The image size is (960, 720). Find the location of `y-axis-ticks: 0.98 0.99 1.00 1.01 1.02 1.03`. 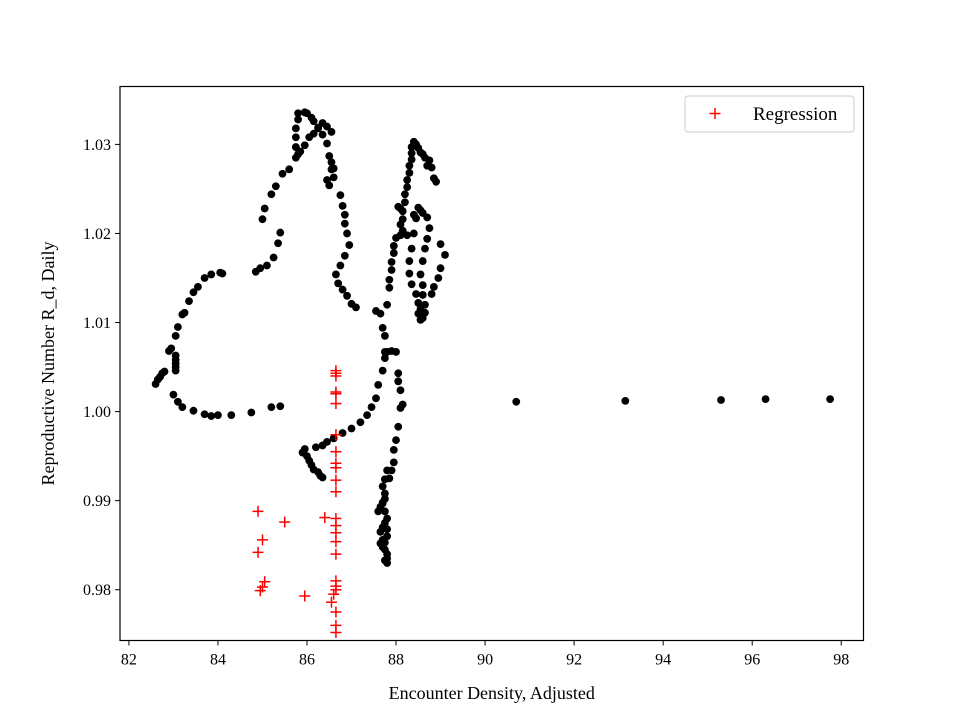

y-axis-ticks: 0.98 0.99 1.00 1.01 1.02 1.03 is located at coordinates (101, 368).